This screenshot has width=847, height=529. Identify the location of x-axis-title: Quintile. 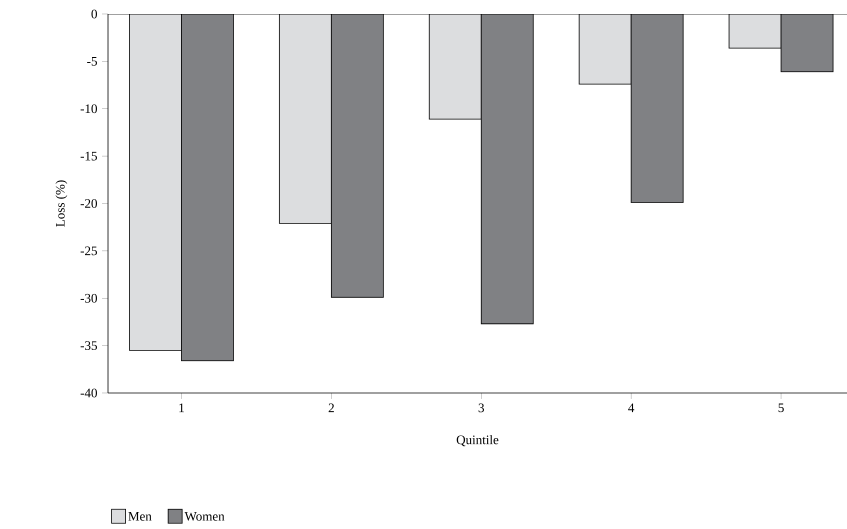
(477, 440).